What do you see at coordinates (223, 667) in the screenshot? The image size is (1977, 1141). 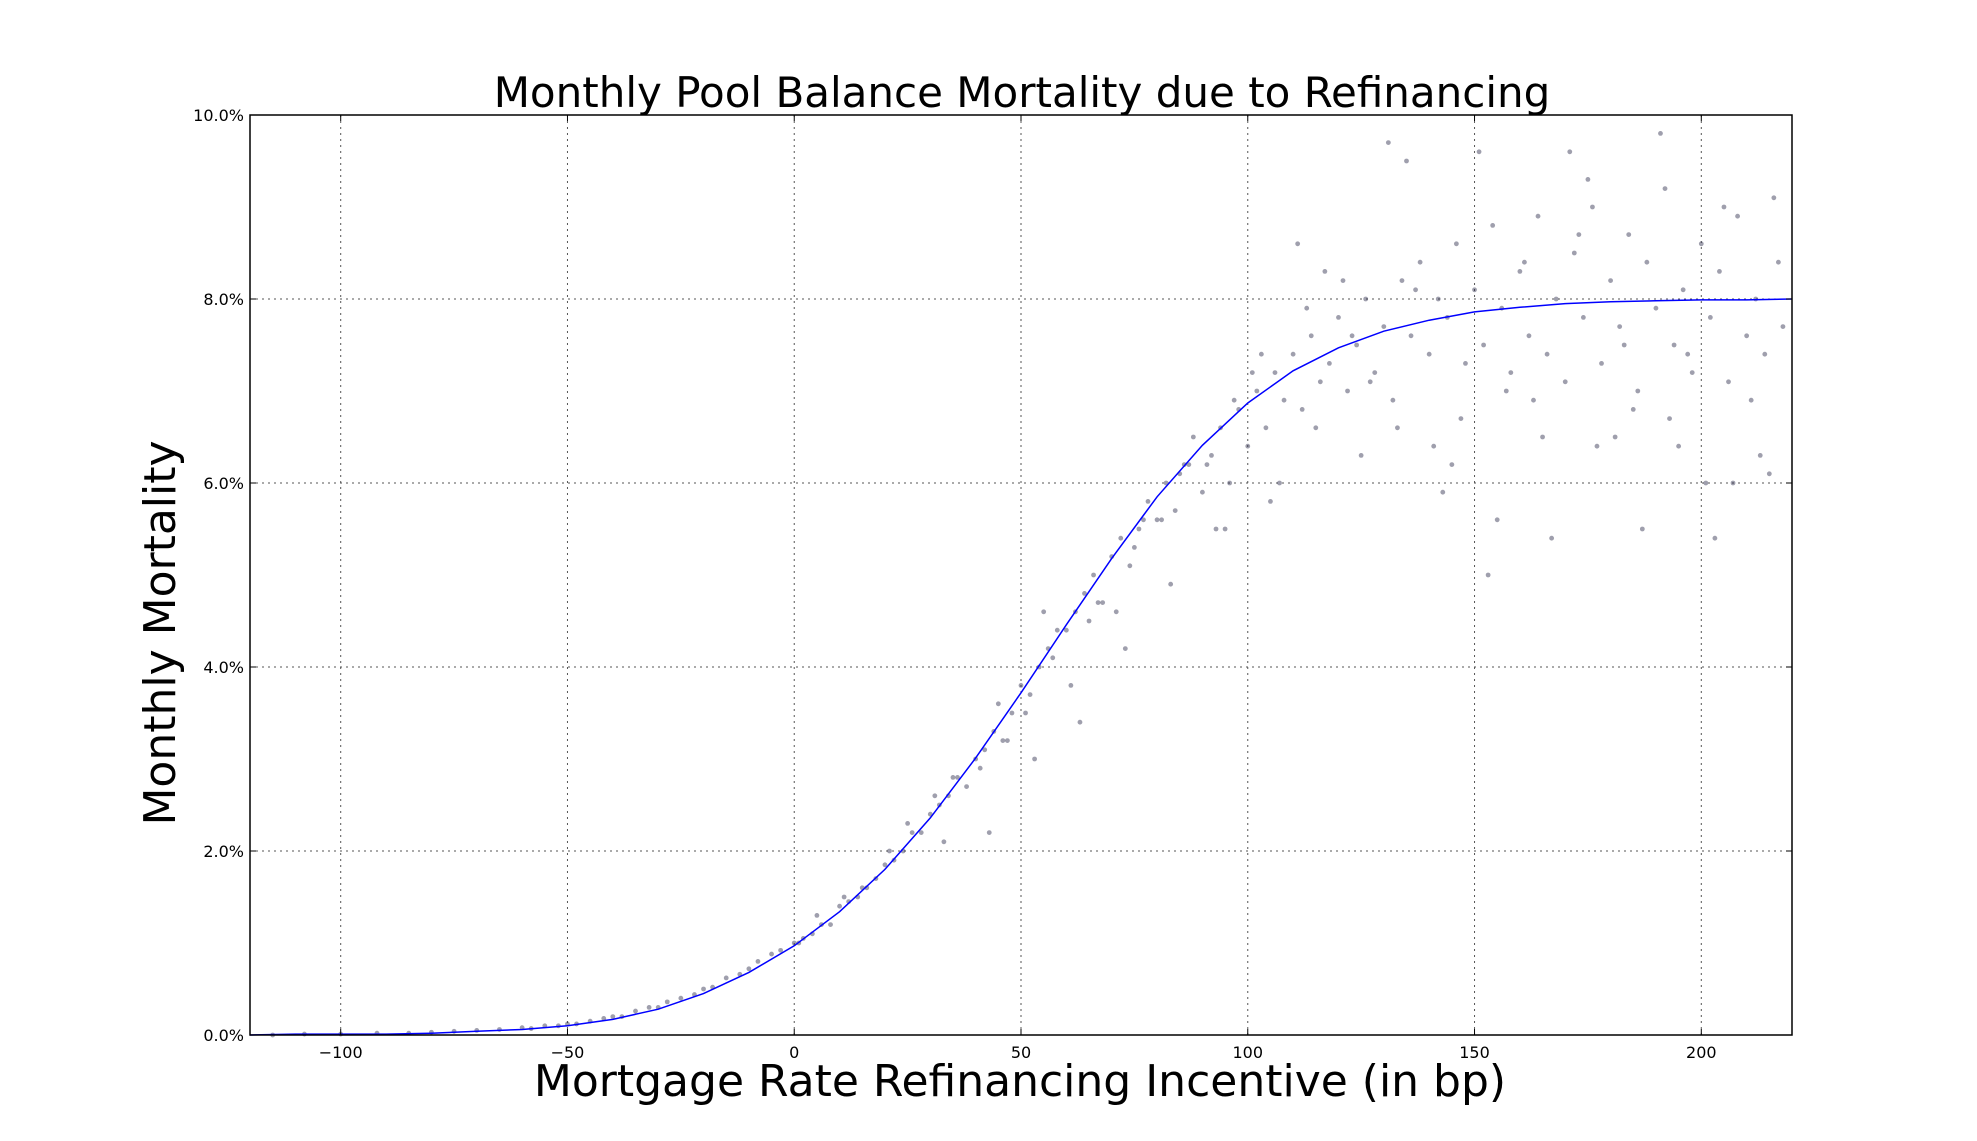 I see `y-tick-label: 4.0%` at bounding box center [223, 667].